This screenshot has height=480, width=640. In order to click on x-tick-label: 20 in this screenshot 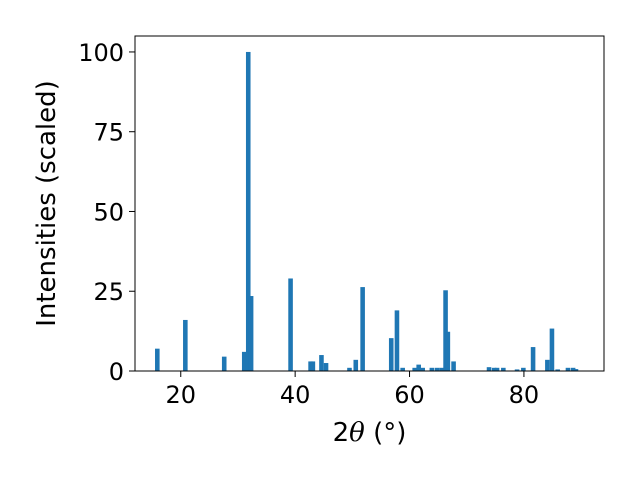, I will do `click(180, 395)`.